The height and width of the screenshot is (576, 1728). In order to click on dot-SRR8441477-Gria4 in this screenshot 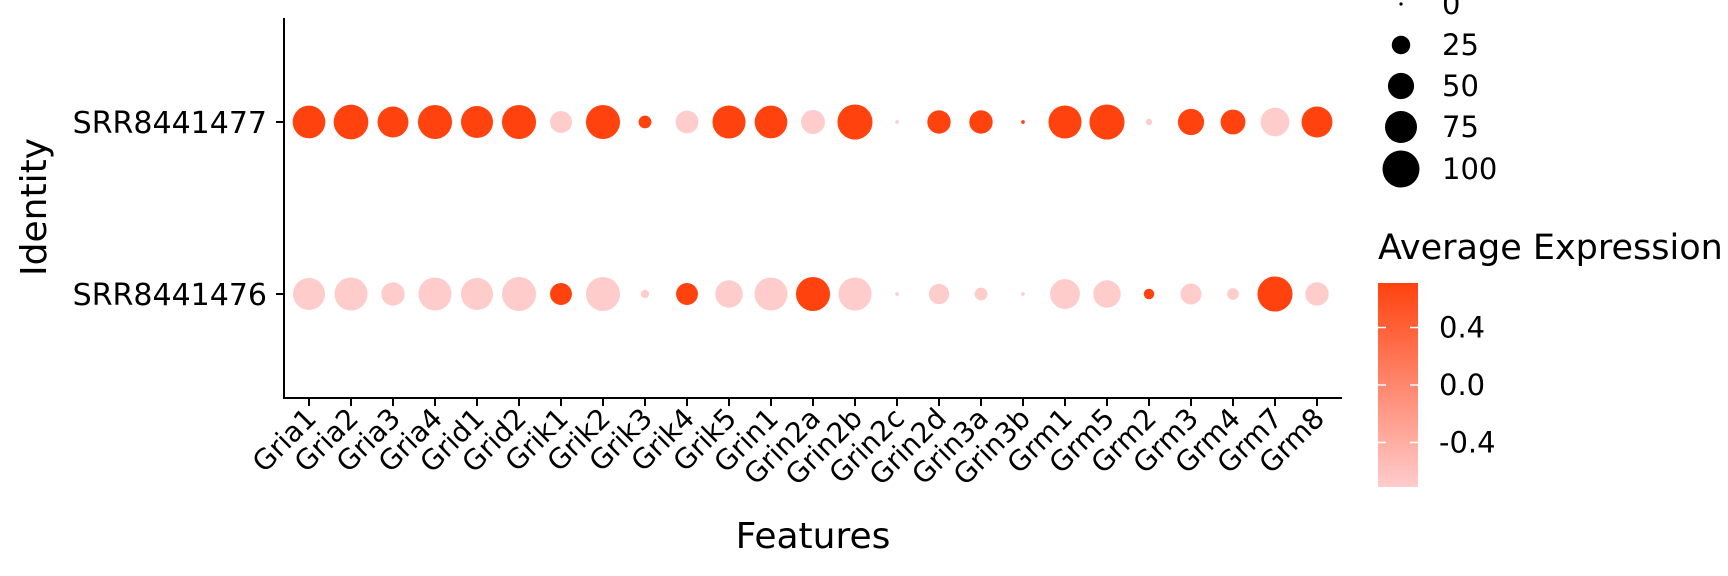, I will do `click(435, 122)`.